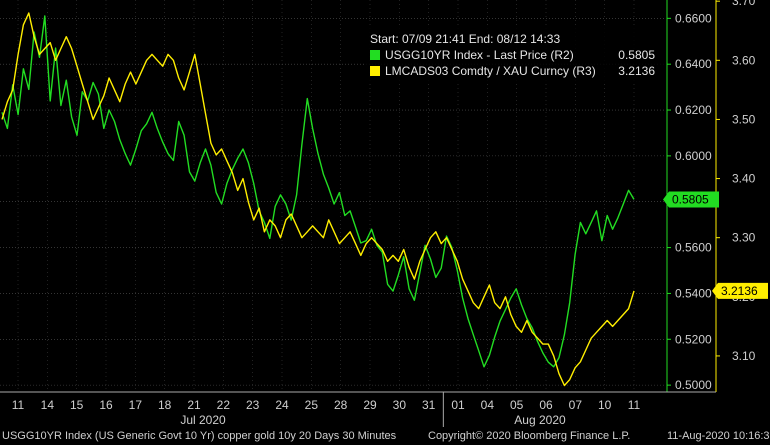  Describe the element at coordinates (693, 339) in the screenshot. I see `green-axis-label: 0.5200` at that location.